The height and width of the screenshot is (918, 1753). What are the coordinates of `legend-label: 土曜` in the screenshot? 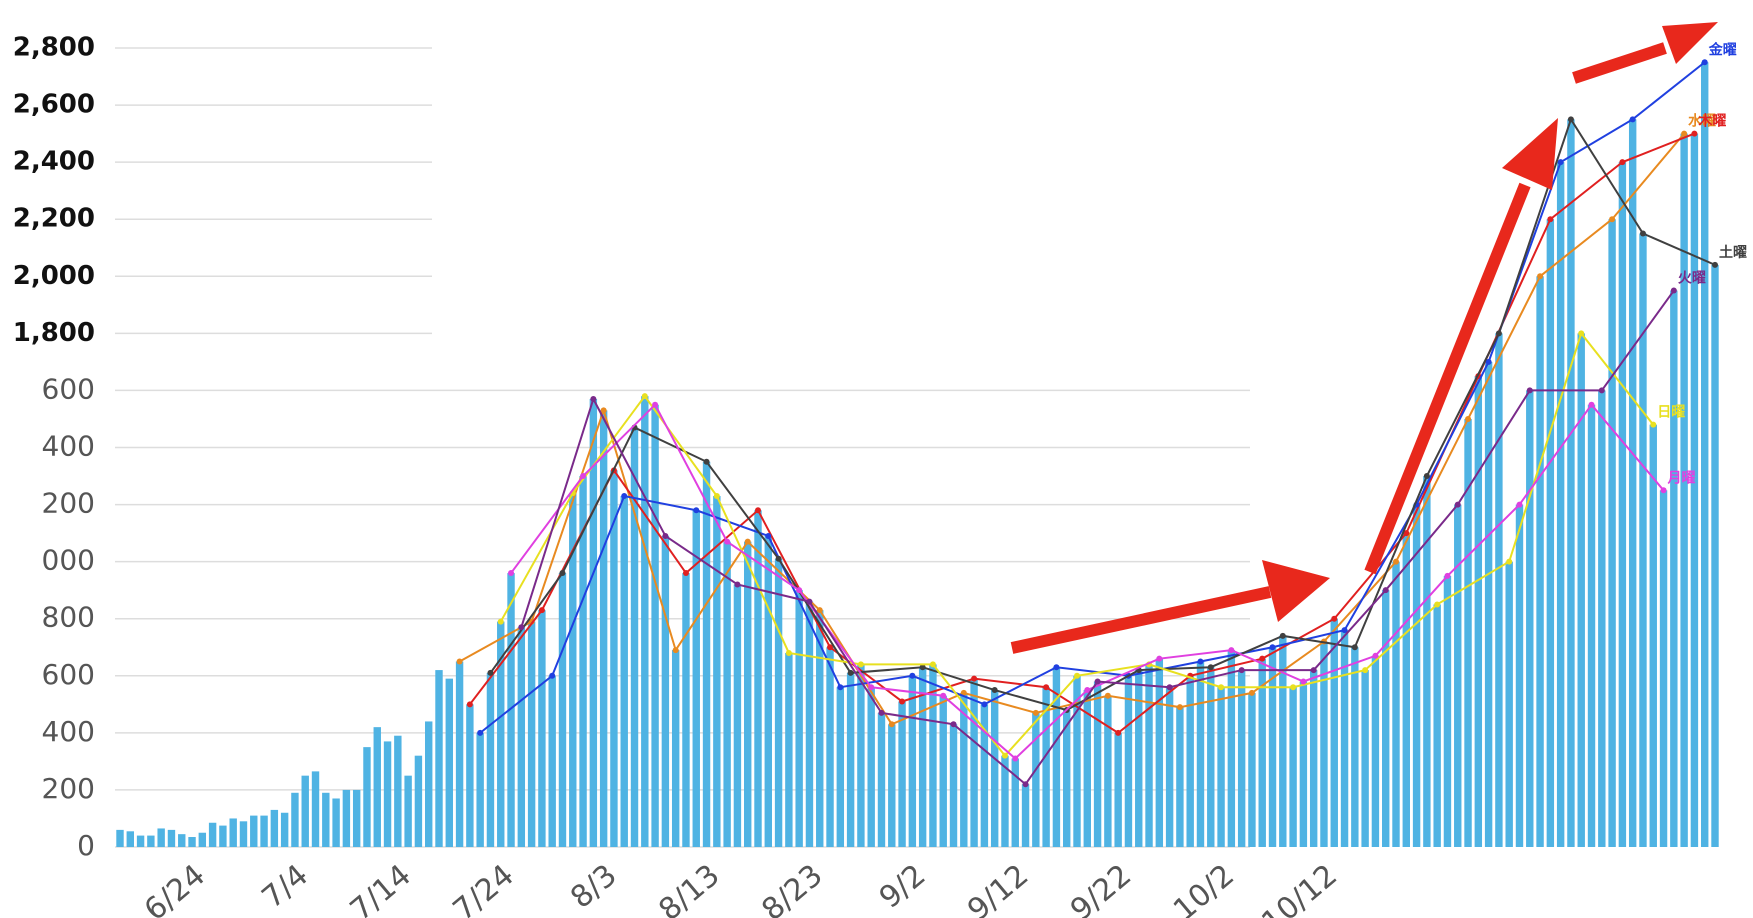 It's located at (1733, 252).